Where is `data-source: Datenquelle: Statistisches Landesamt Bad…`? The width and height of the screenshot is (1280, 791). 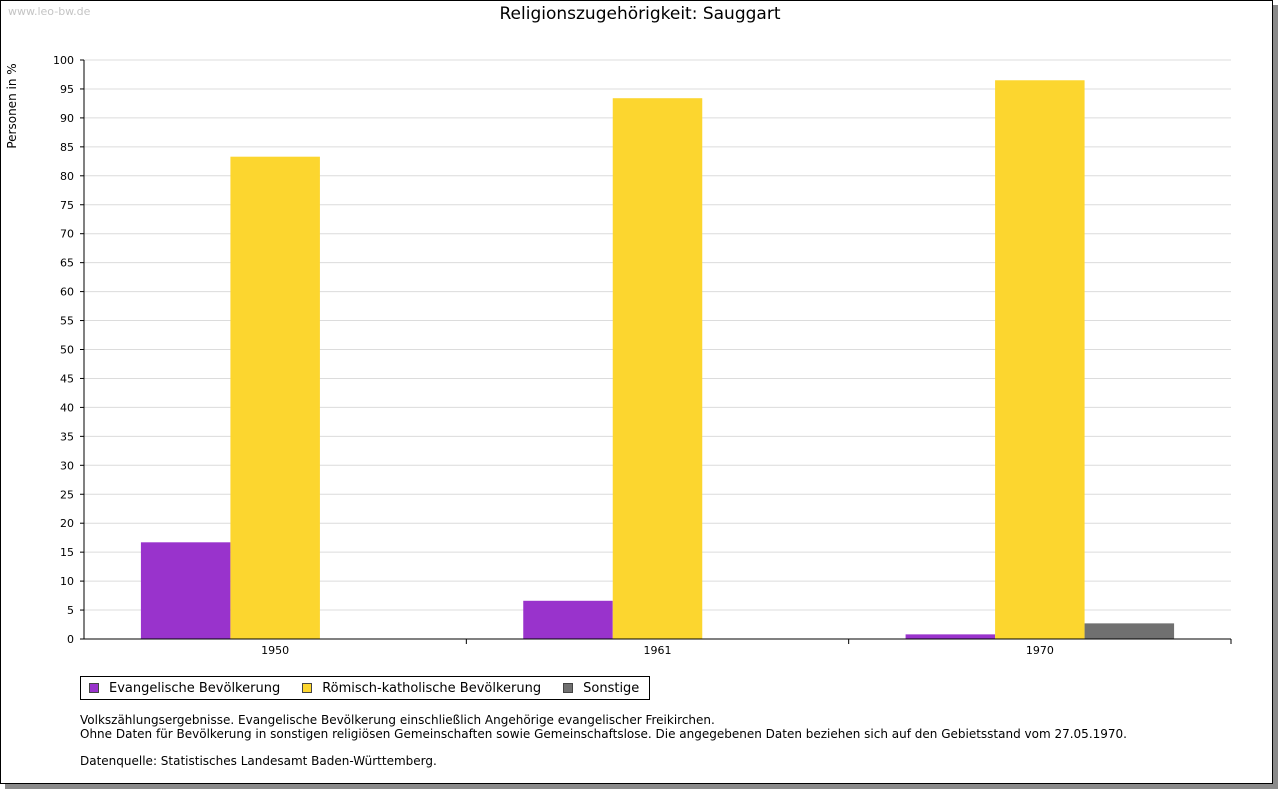 data-source: Datenquelle: Statistisches Landesamt Bad… is located at coordinates (258, 761).